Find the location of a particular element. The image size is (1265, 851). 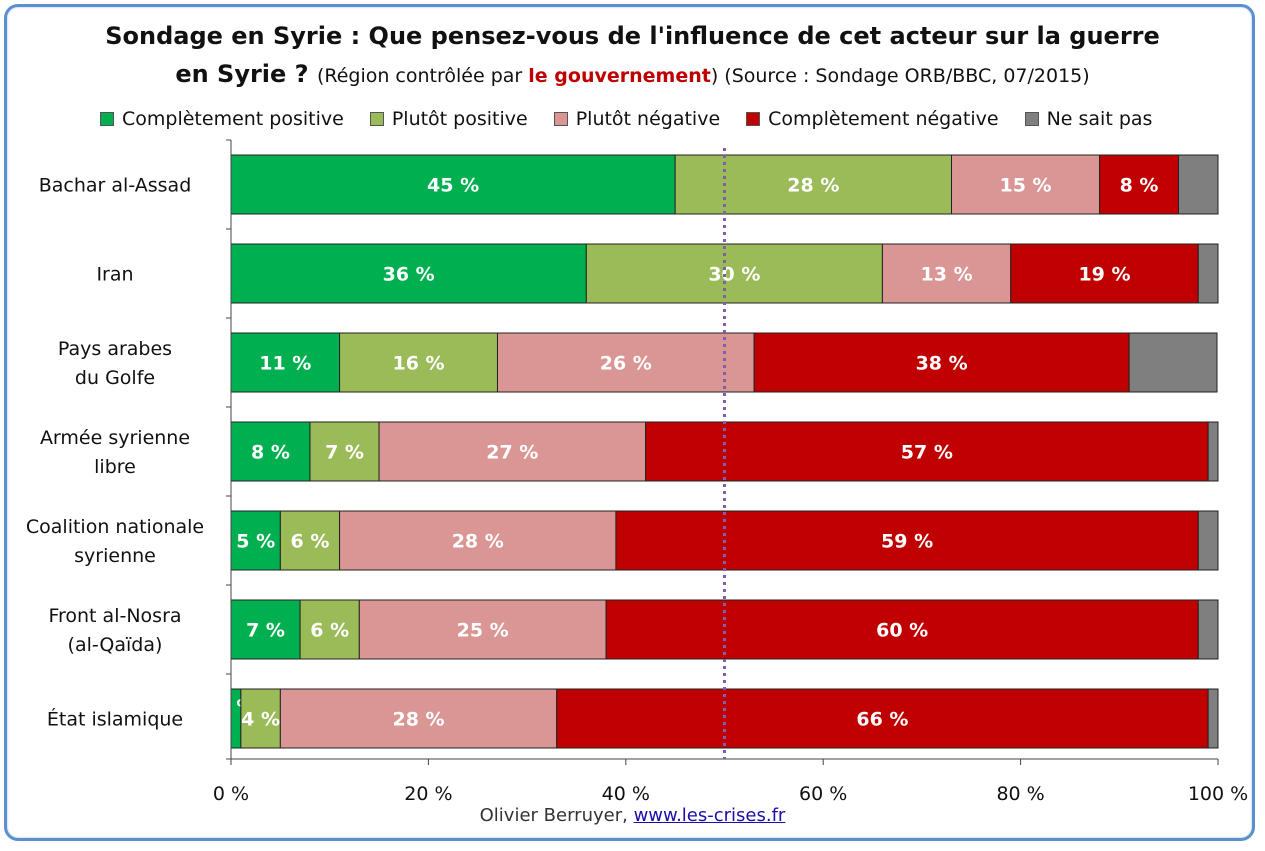

x-tick-label: 40 % is located at coordinates (626, 794).